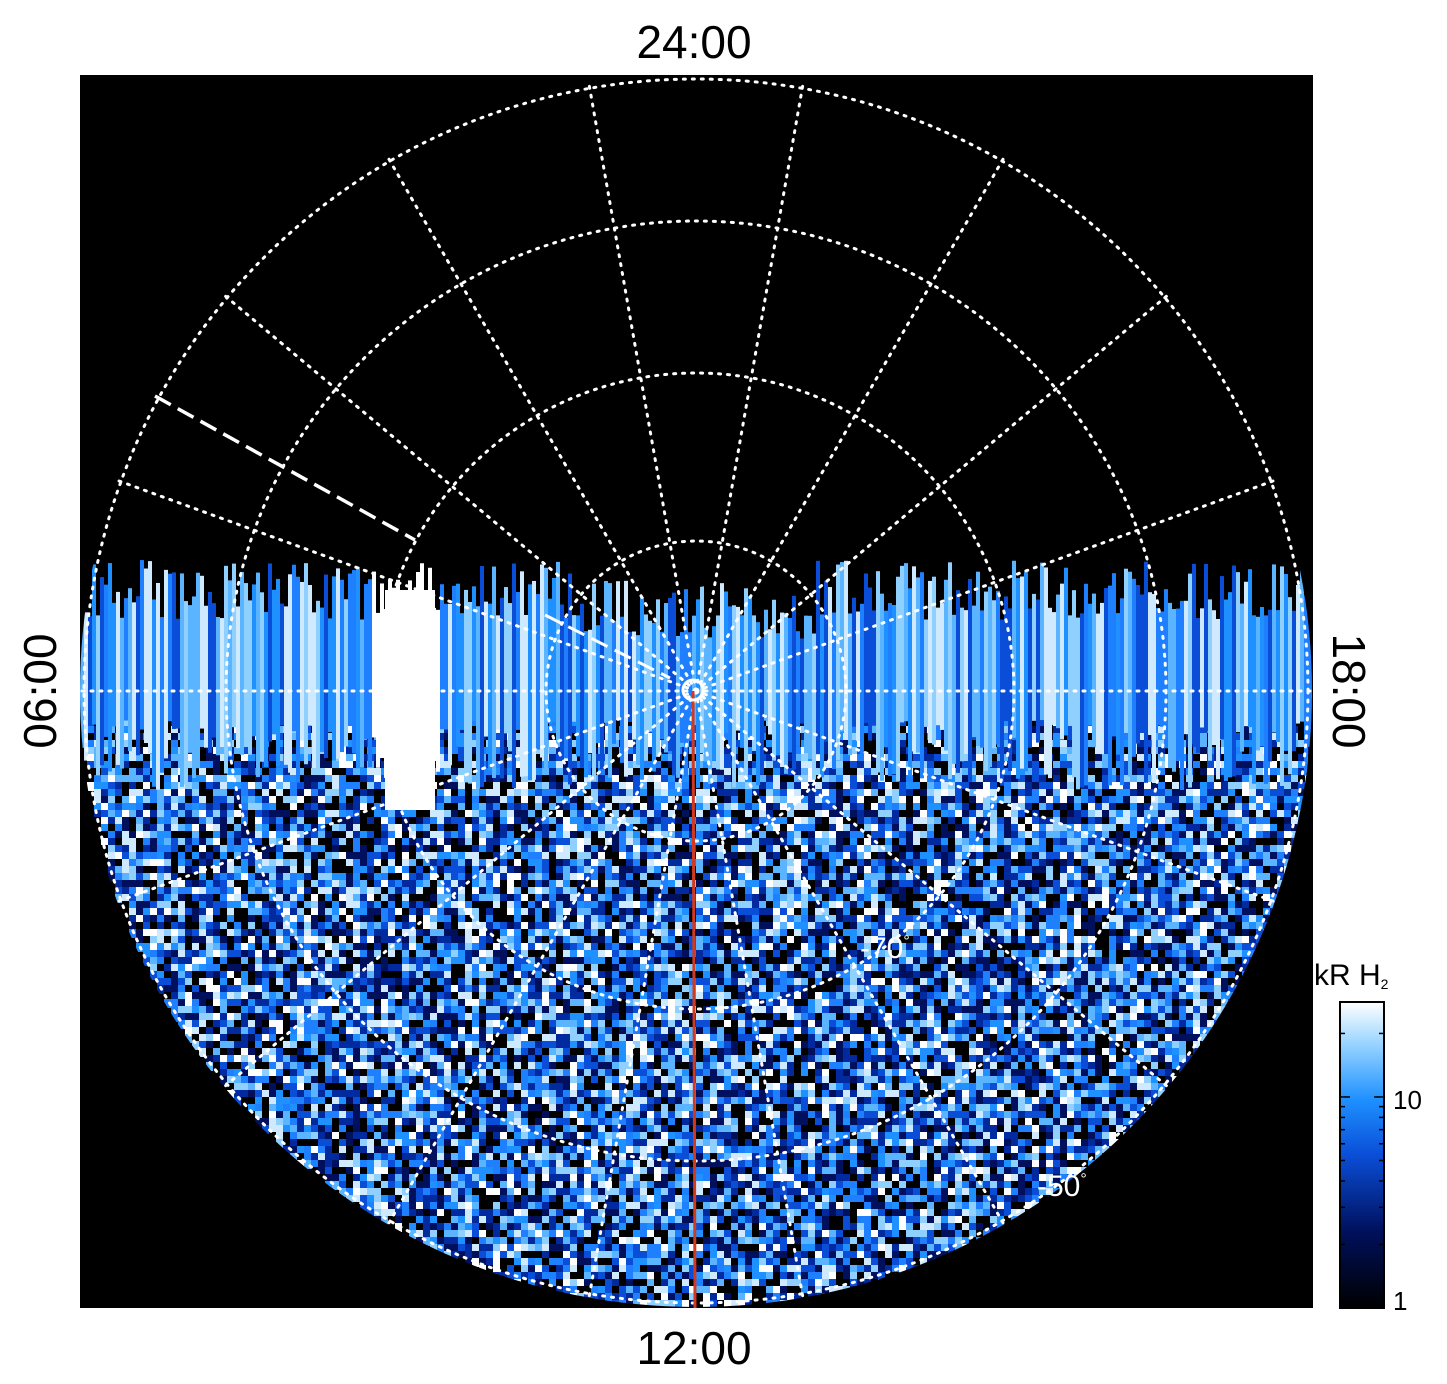 This screenshot has width=1447, height=1384. Describe the element at coordinates (607, 646) in the screenshot. I see `dashed-reference-line-continued` at that location.